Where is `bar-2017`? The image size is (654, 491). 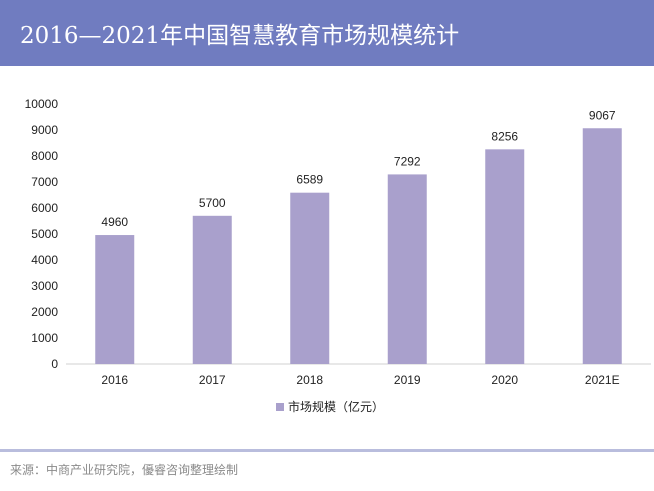
bar-2017 is located at coordinates (212, 289).